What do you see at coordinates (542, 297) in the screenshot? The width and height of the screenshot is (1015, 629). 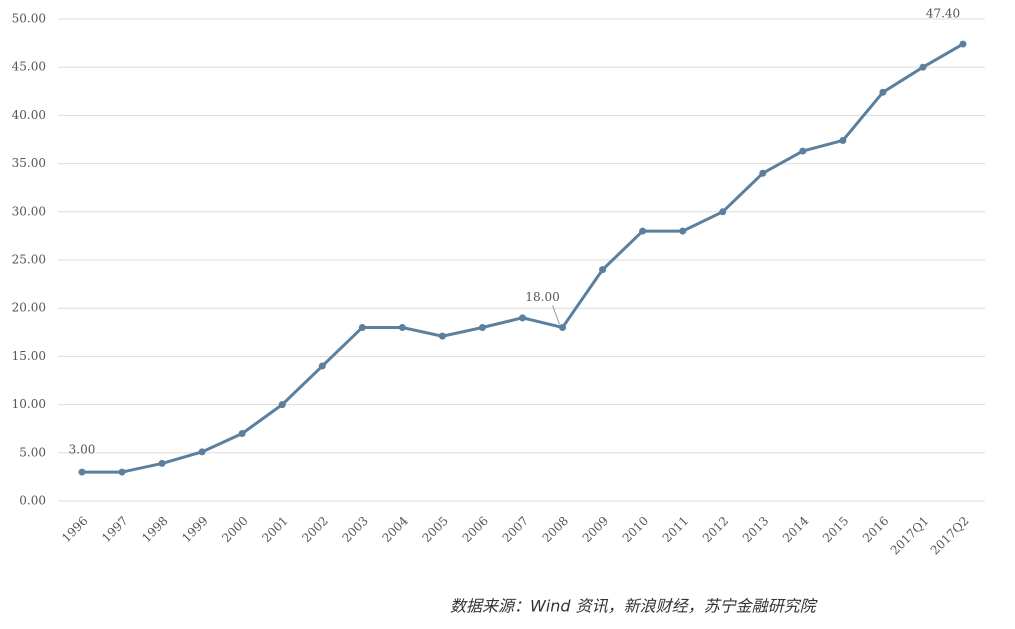 I see `data-label: 18.00` at bounding box center [542, 297].